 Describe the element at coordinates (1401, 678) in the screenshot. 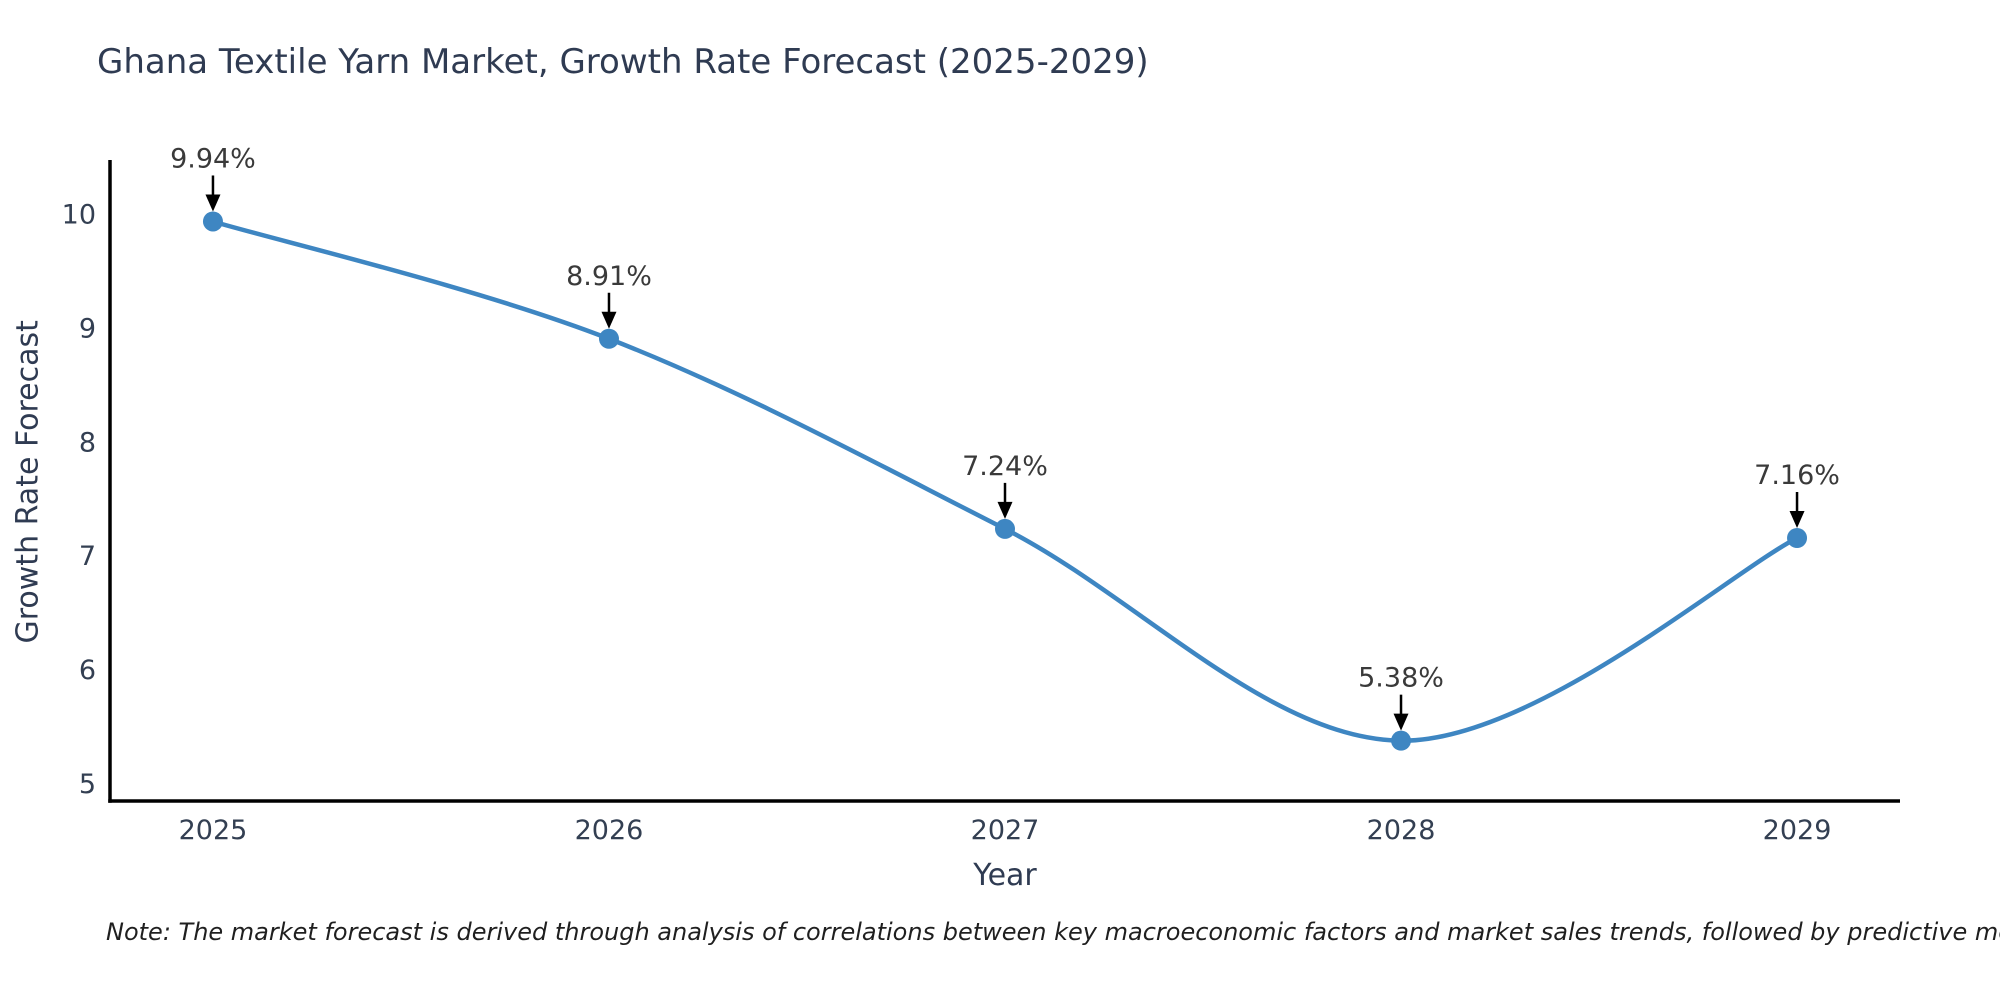

I see `data-point-label: 5.38%` at that location.